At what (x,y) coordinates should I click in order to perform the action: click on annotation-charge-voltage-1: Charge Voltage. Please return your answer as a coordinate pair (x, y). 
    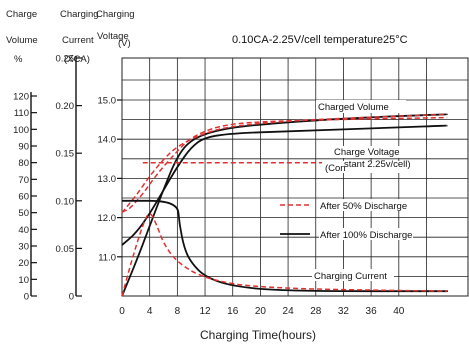
    Looking at the image, I should click on (367, 152).